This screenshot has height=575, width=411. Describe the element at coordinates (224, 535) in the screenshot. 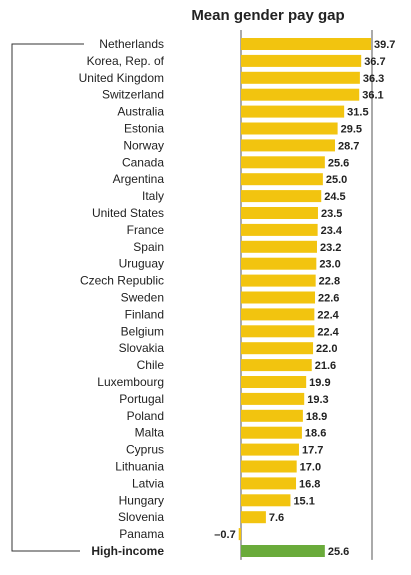

I see `value-label-panama: –0.7` at that location.